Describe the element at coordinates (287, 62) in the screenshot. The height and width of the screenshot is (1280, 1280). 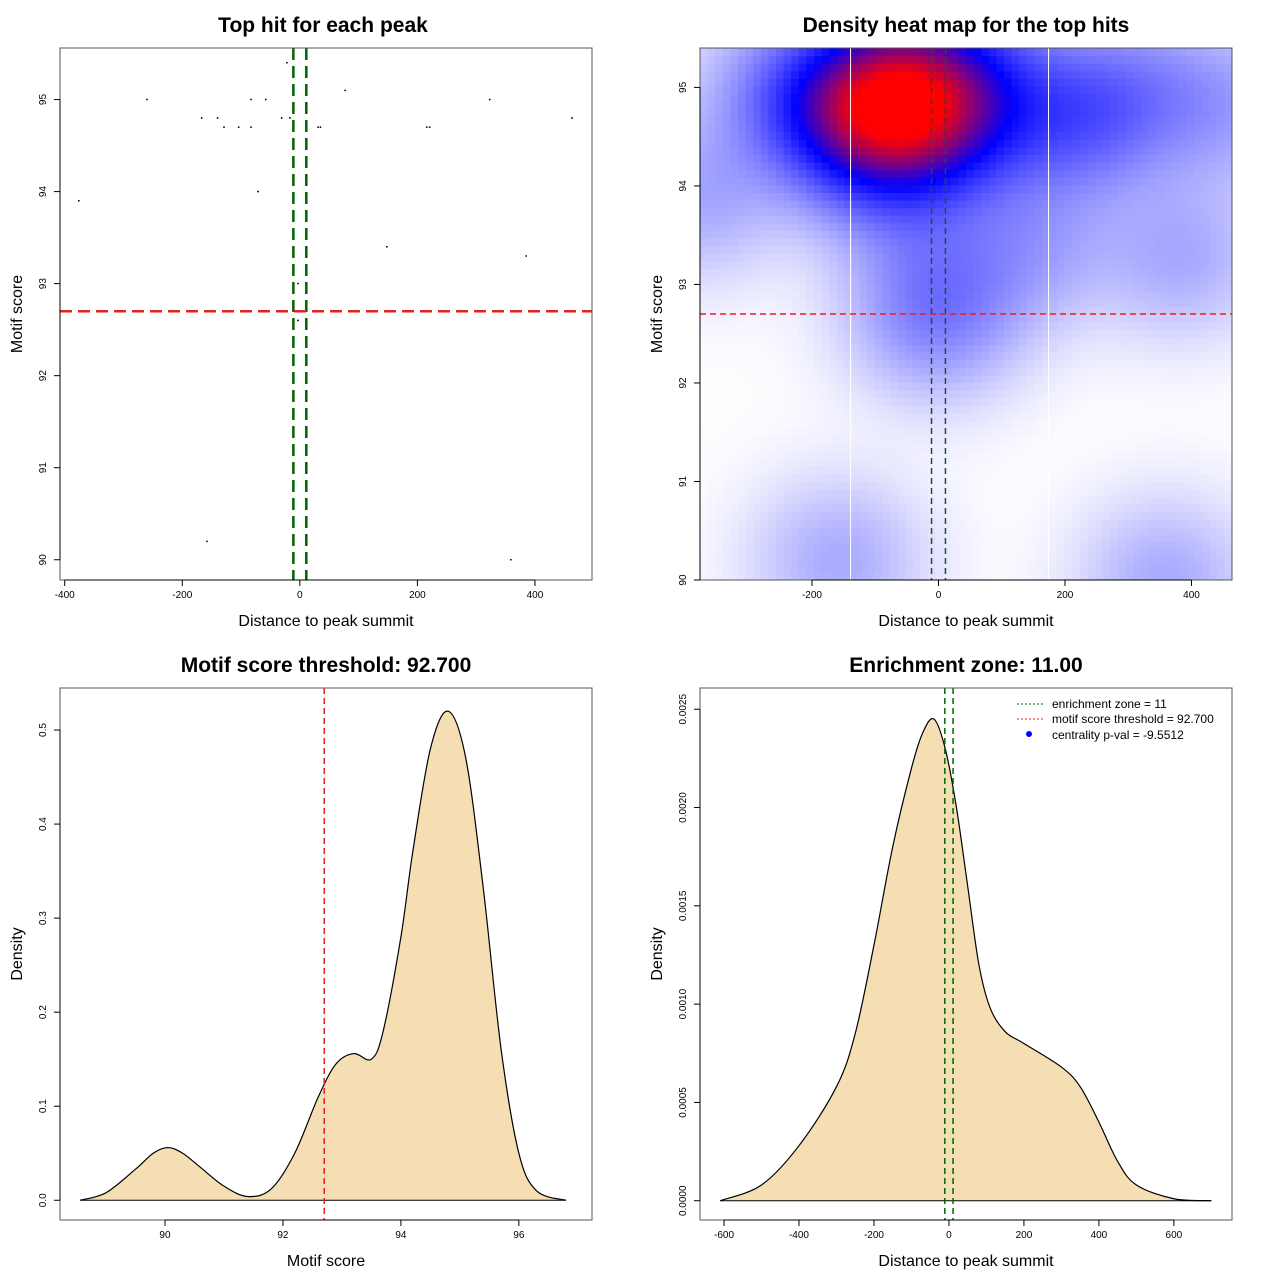
I see `scatter-point` at that location.